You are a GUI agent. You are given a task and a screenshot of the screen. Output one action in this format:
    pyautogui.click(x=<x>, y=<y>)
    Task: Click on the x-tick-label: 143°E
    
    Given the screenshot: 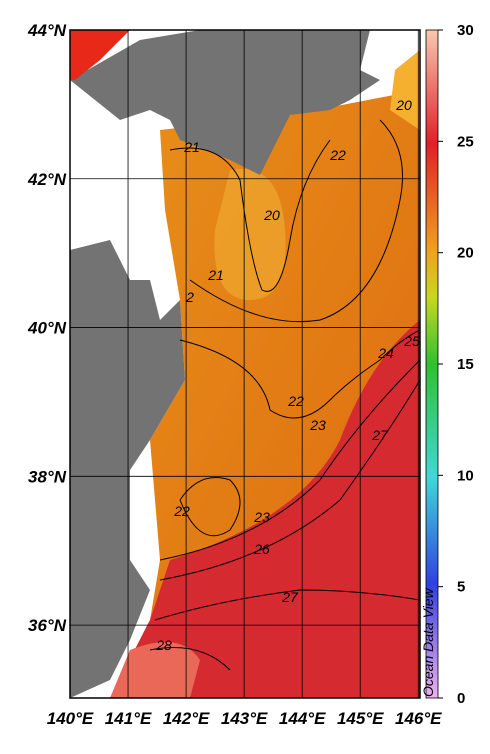 What is the action you would take?
    pyautogui.click(x=244, y=718)
    